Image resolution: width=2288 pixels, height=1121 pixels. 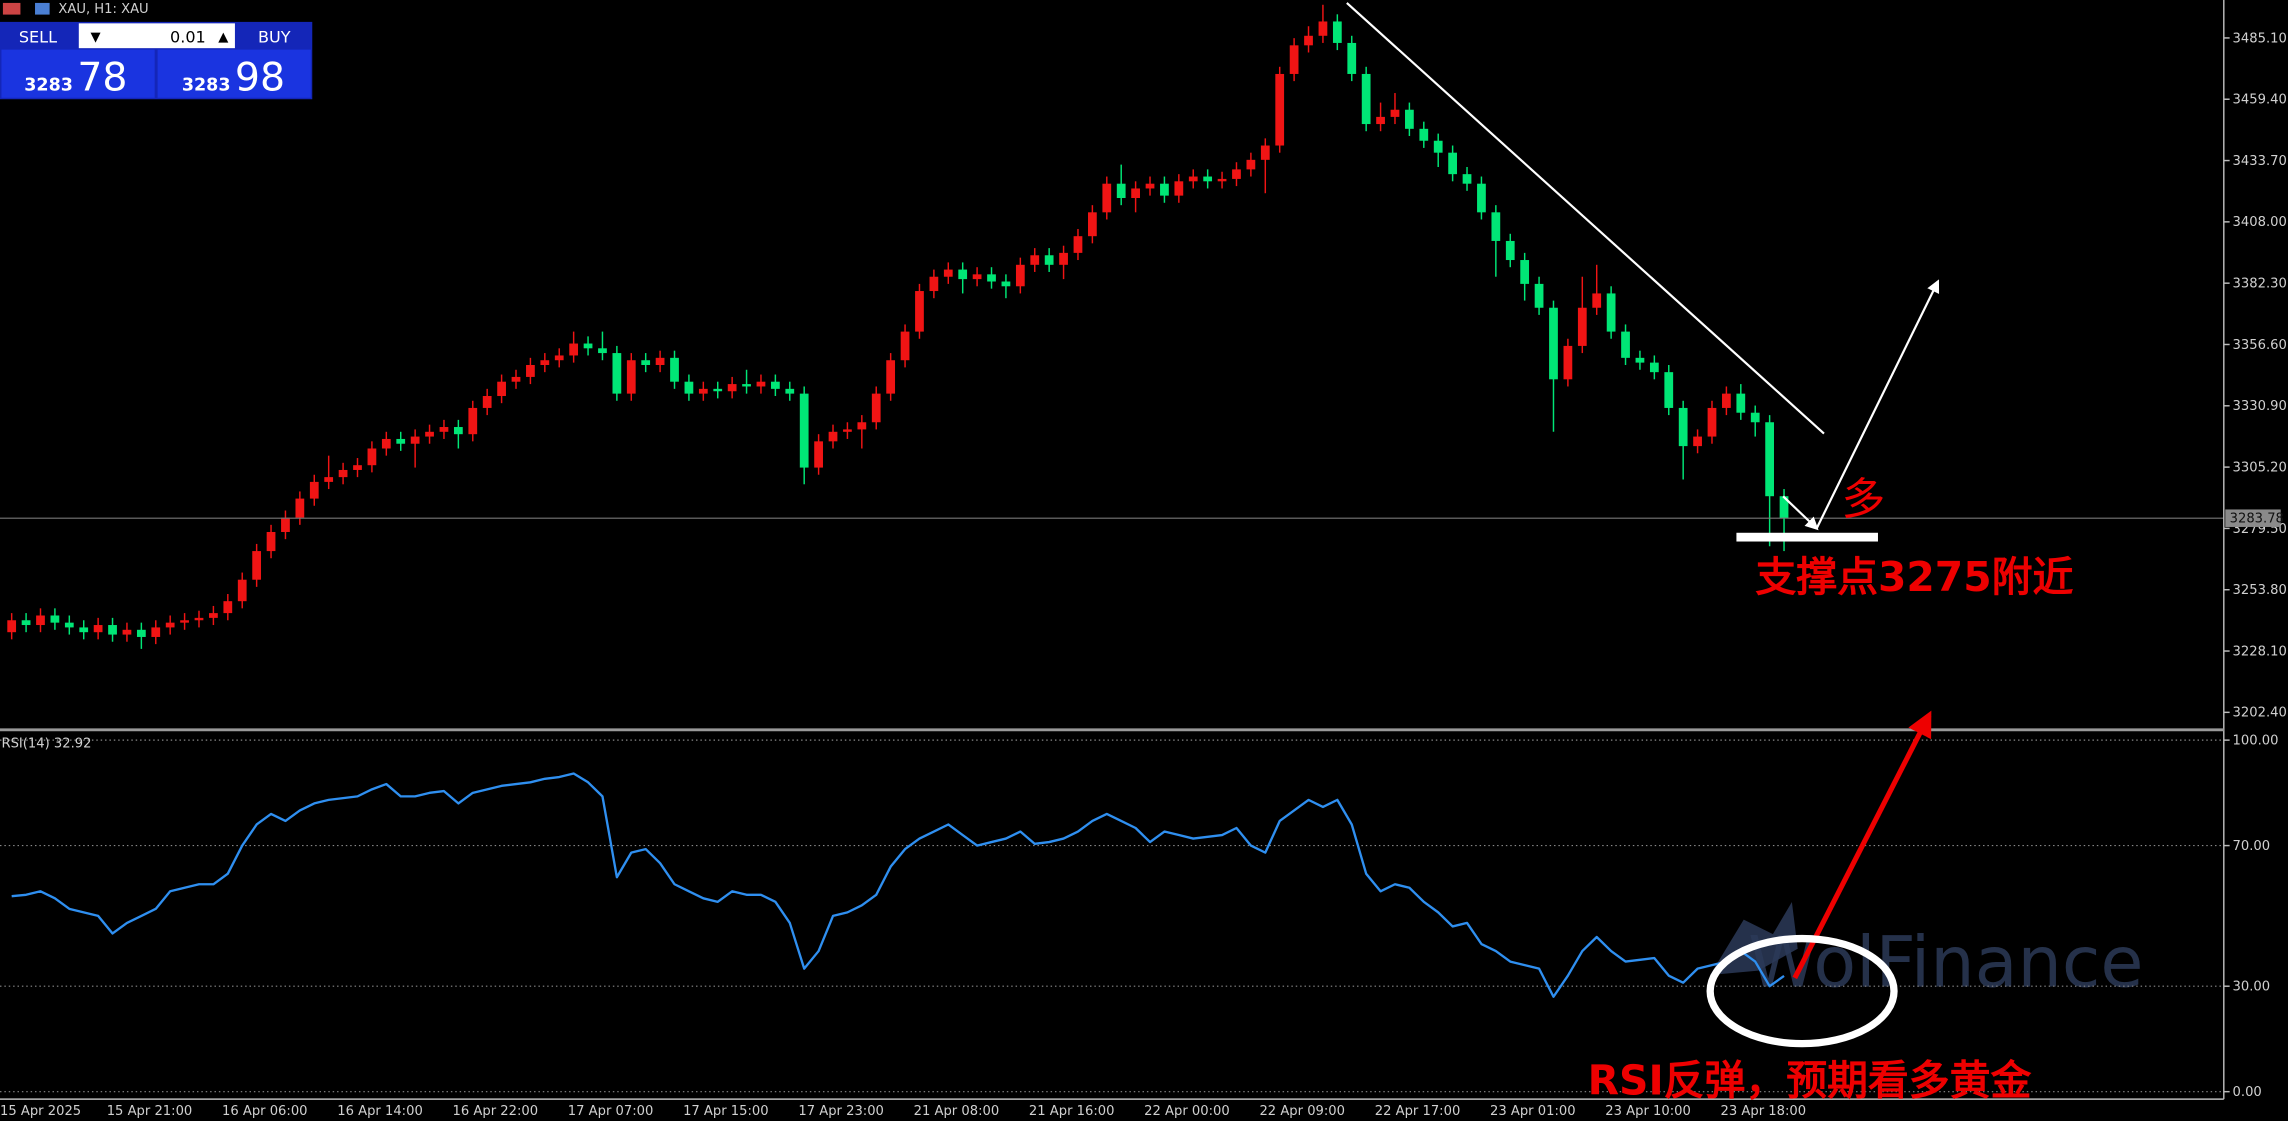 What do you see at coordinates (156, 36) in the screenshot?
I see `lot-input` at bounding box center [156, 36].